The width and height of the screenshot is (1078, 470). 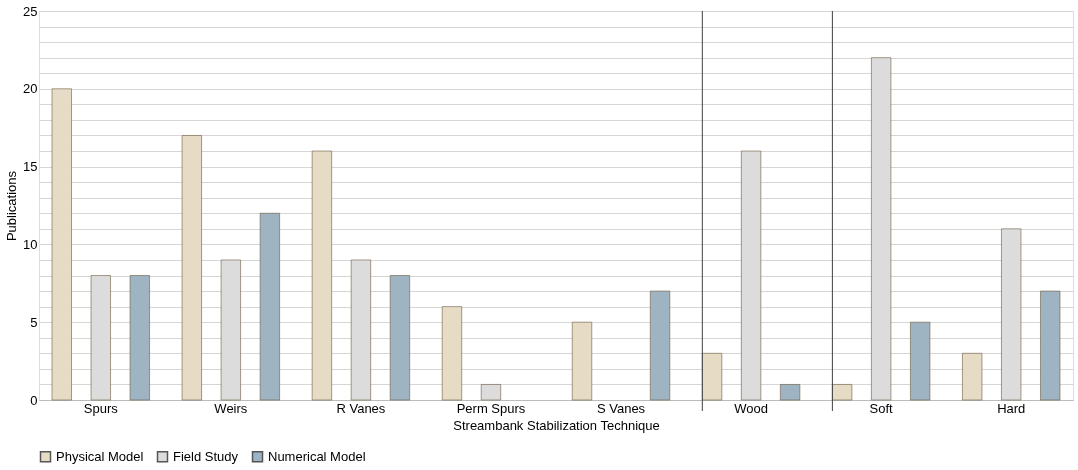 I want to click on y-tick-label: 10, so click(x=30, y=244).